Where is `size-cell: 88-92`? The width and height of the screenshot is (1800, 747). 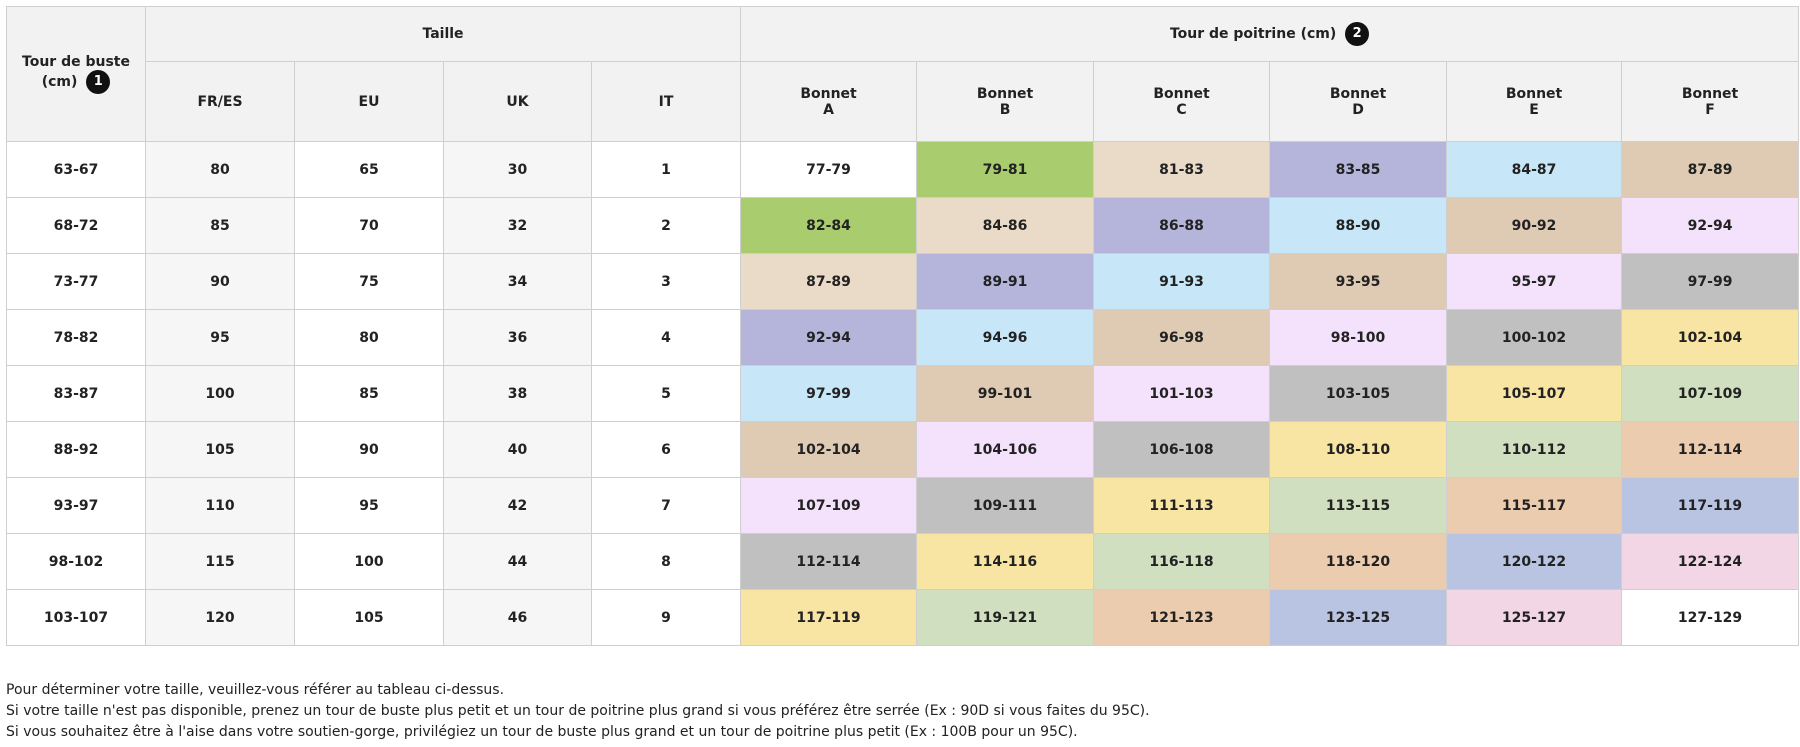 size-cell: 88-92 is located at coordinates (76, 449).